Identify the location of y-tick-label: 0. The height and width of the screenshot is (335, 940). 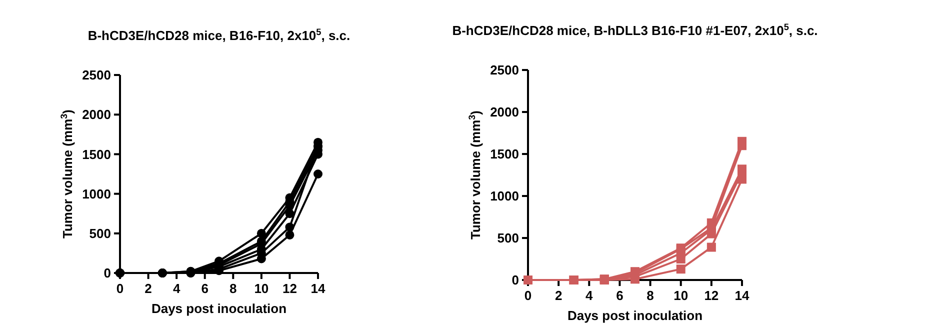
(107, 273).